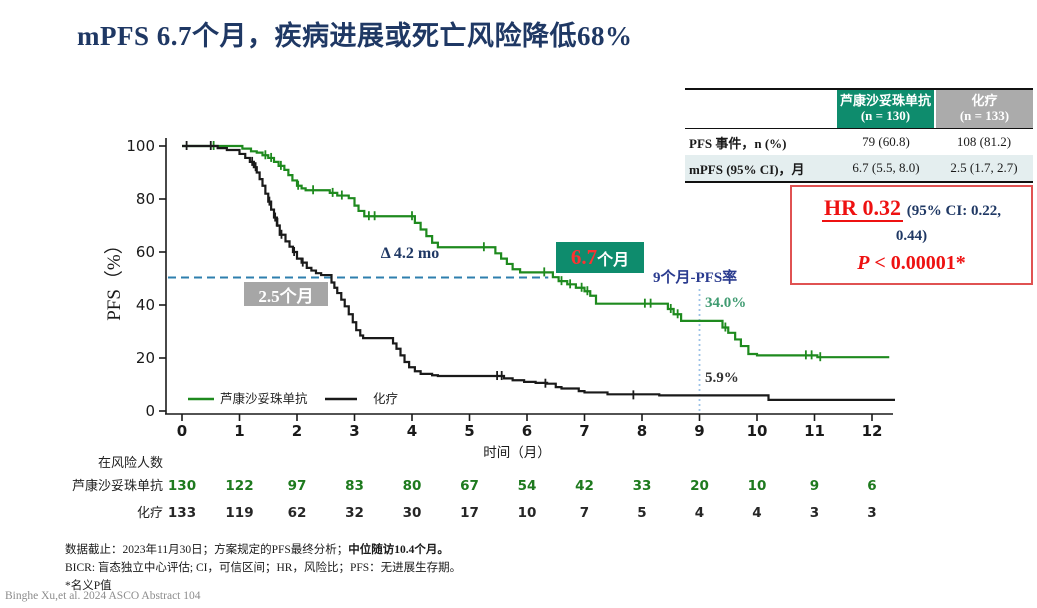 The image size is (1037, 608). Describe the element at coordinates (584, 486) in the screenshot. I see `risk-value: 42` at that location.